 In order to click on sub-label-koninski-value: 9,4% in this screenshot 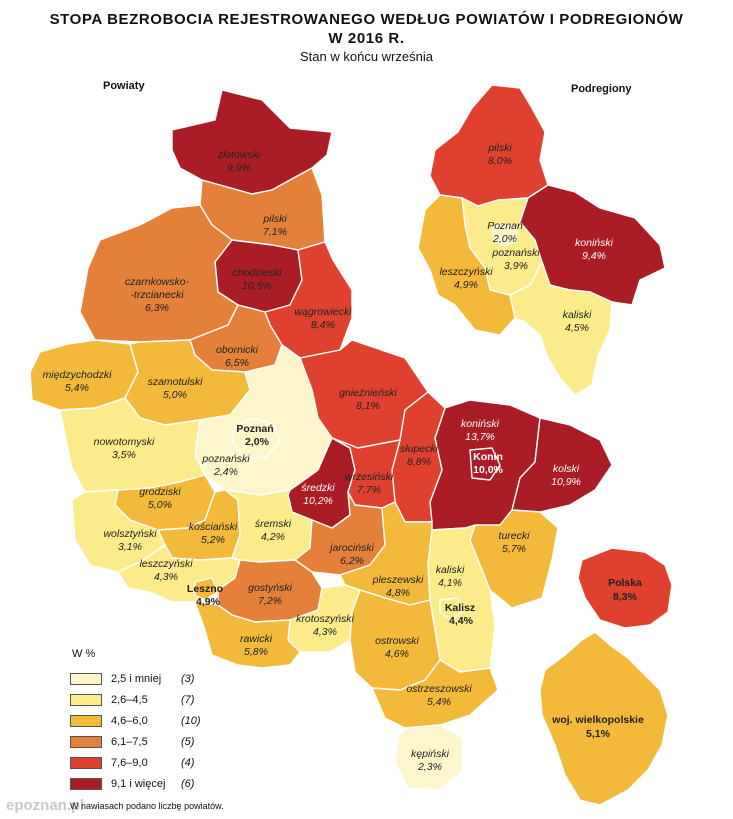, I will do `click(594, 256)`.